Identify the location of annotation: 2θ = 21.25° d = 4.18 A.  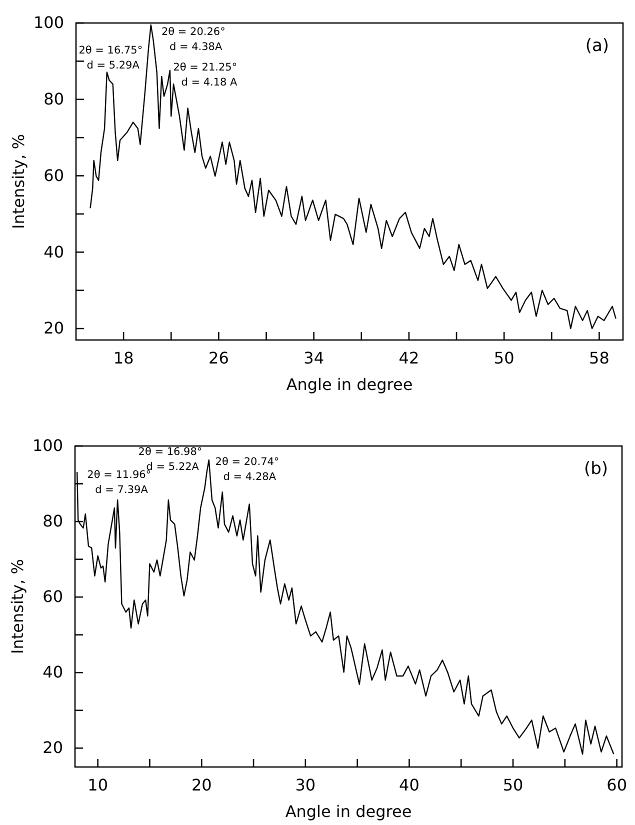
(205, 74).